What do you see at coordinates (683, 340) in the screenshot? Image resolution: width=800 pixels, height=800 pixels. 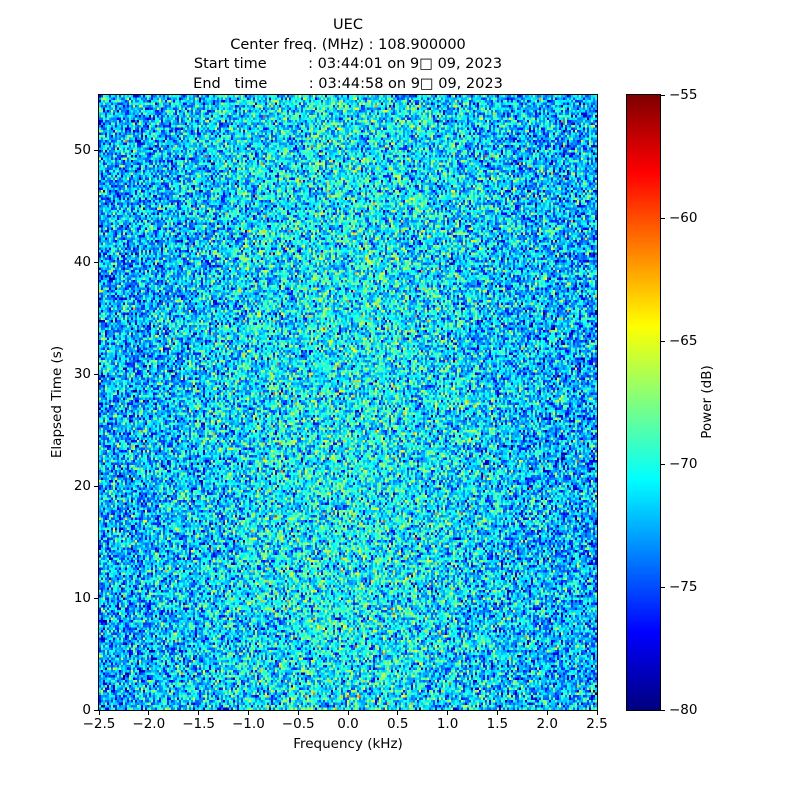 I see `colorbar-tick-label: −65` at bounding box center [683, 340].